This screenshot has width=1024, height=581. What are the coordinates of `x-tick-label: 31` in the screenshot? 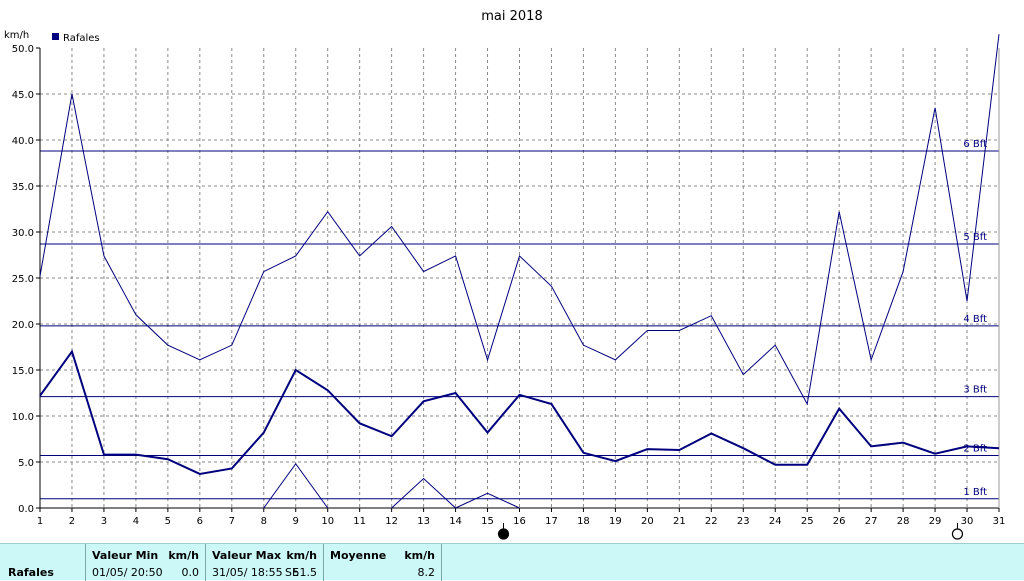 It's located at (999, 521).